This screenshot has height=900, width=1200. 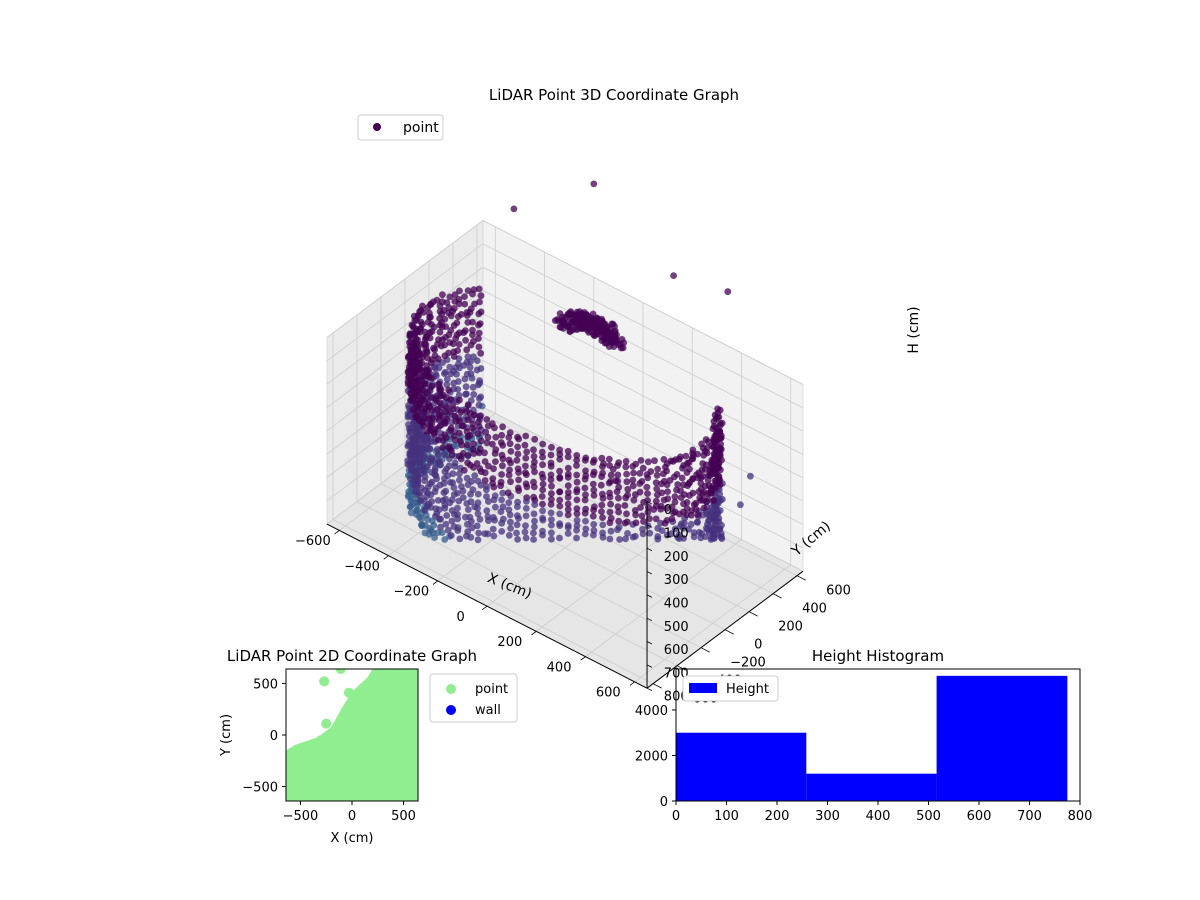 I want to click on grid-z-back, so click(x=643, y=349).